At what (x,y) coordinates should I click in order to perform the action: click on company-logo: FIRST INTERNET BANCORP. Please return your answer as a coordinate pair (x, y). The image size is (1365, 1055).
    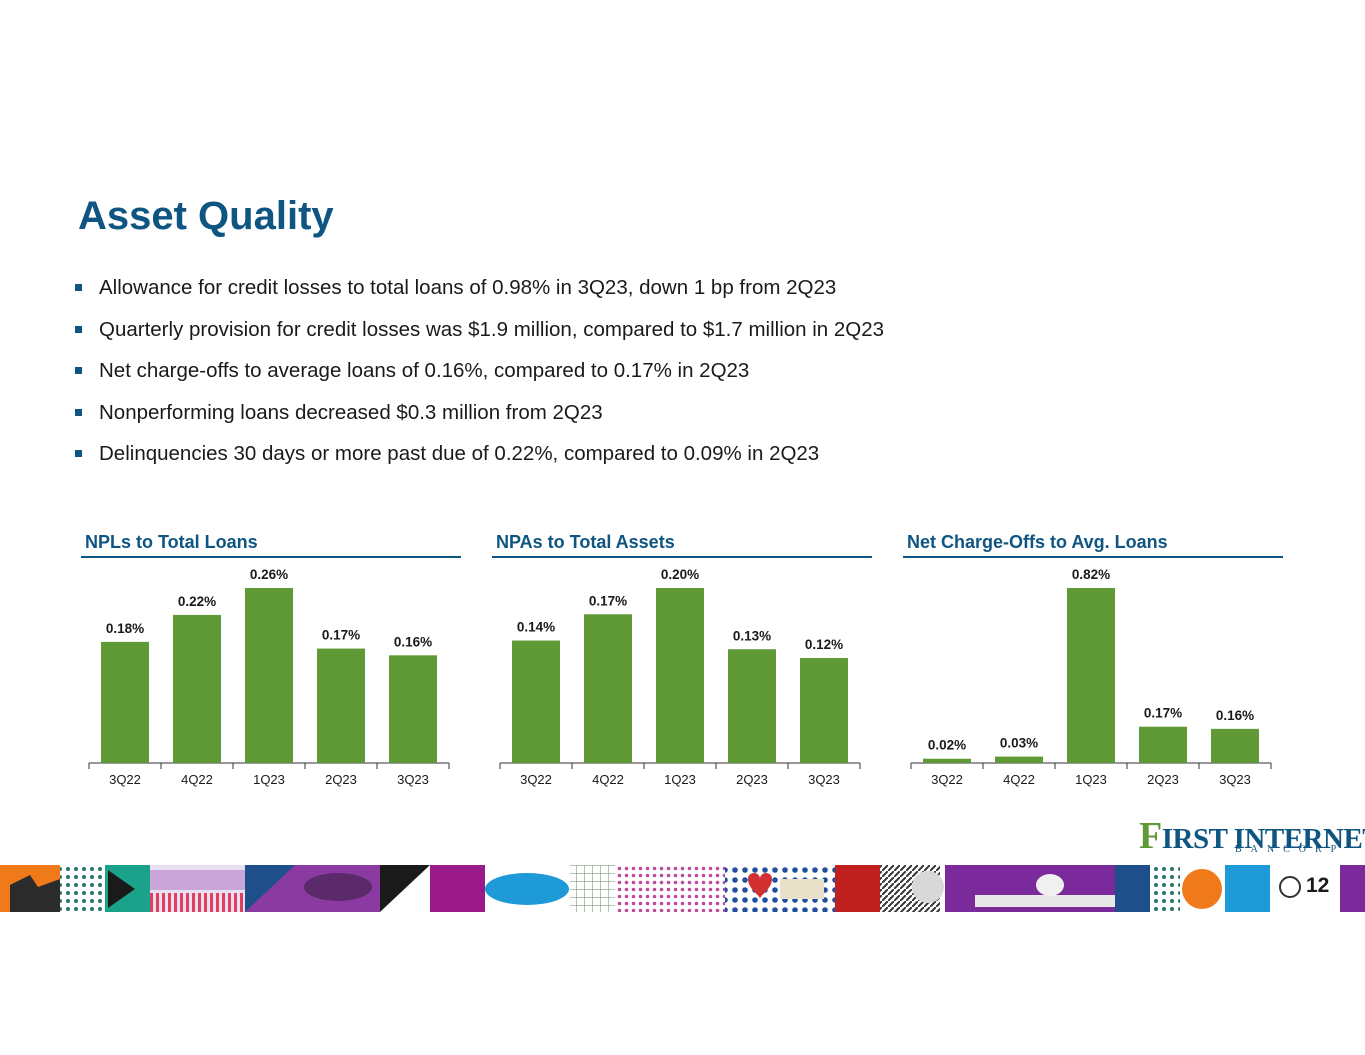
    Looking at the image, I should click on (1252, 835).